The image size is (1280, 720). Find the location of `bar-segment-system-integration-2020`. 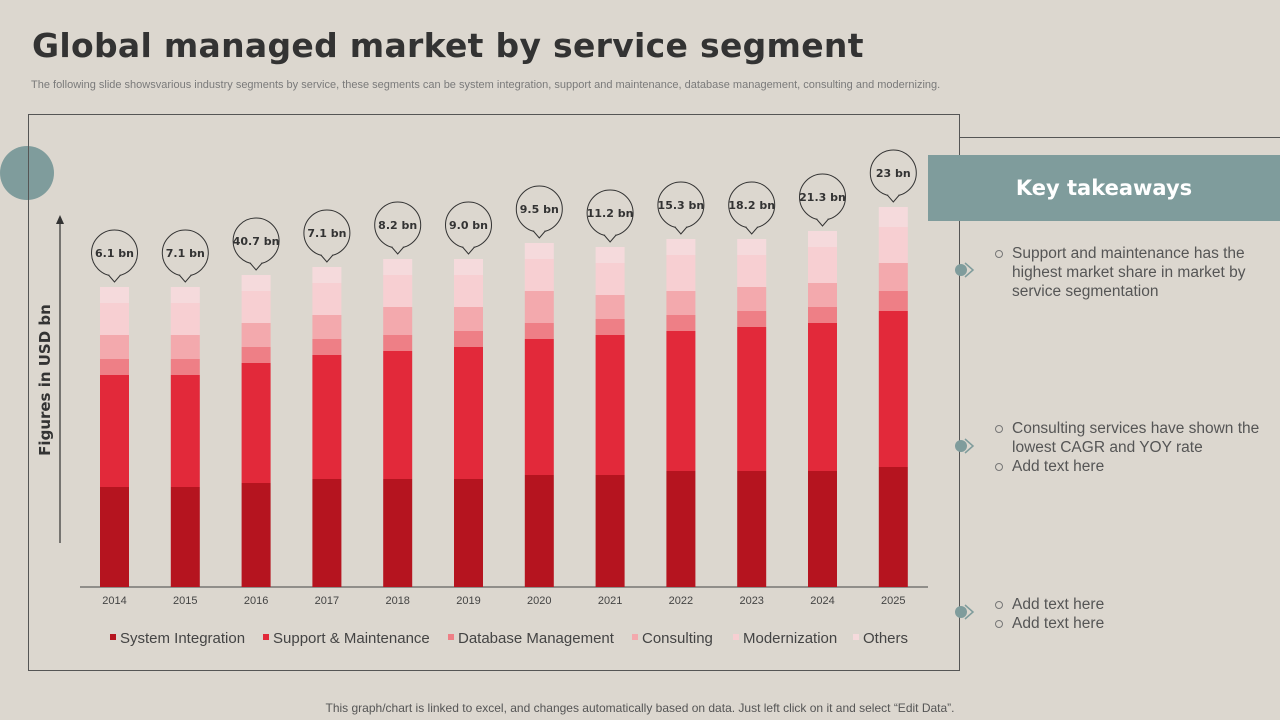

bar-segment-system-integration-2020 is located at coordinates (539, 531).